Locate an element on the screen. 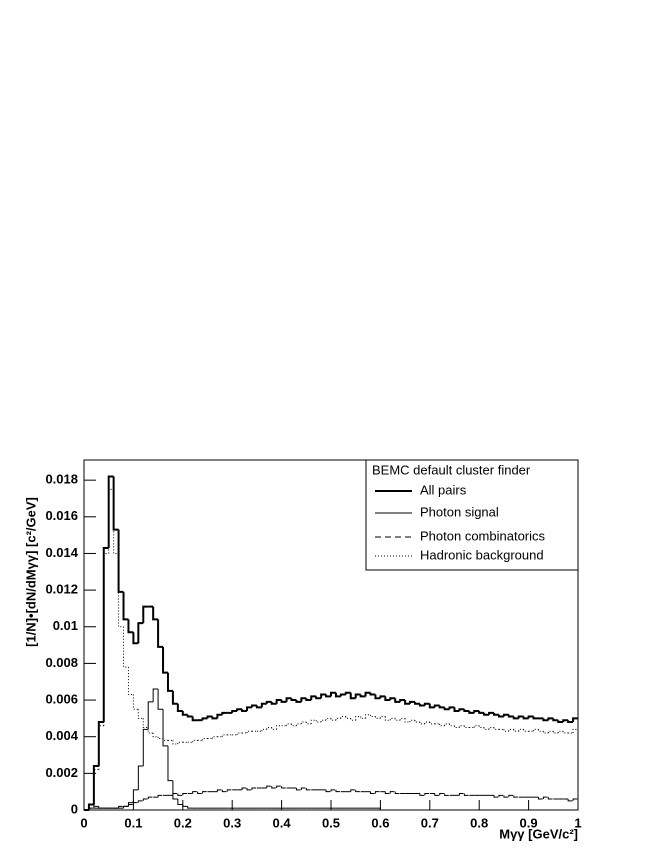  y-tick-label: 0.008 is located at coordinates (61, 662).